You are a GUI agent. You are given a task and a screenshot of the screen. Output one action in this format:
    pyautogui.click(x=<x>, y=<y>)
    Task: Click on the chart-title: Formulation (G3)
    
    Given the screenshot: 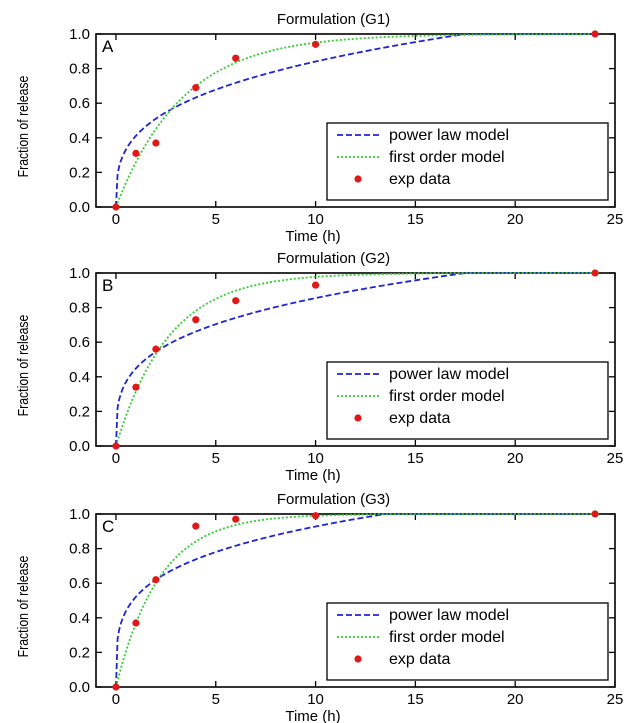 What is the action you would take?
    pyautogui.click(x=333, y=499)
    